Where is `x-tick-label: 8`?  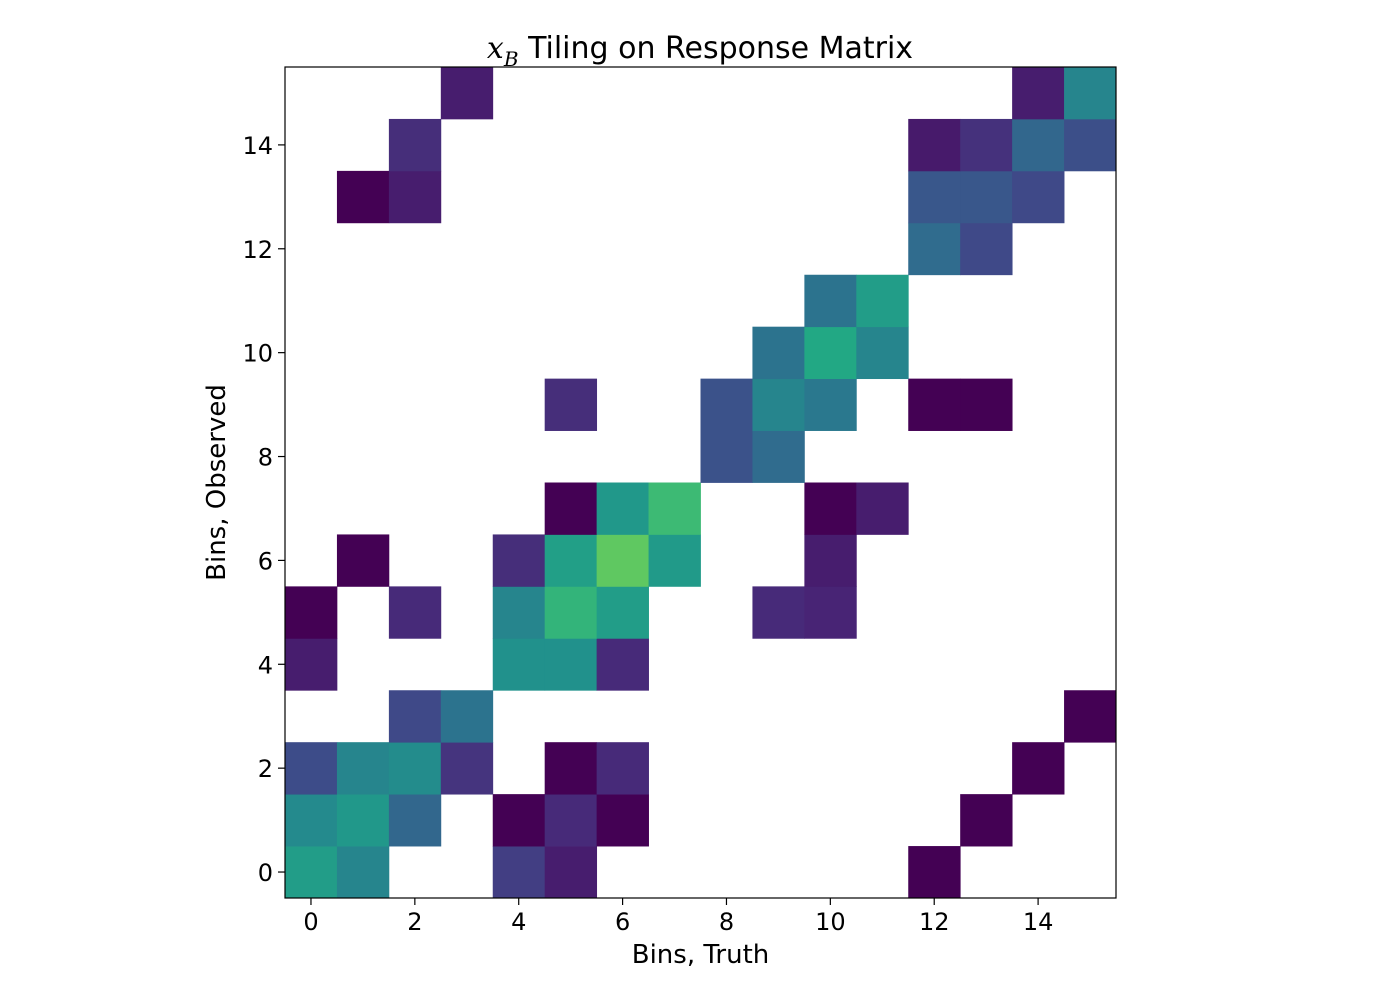 x-tick-label: 8 is located at coordinates (726, 922).